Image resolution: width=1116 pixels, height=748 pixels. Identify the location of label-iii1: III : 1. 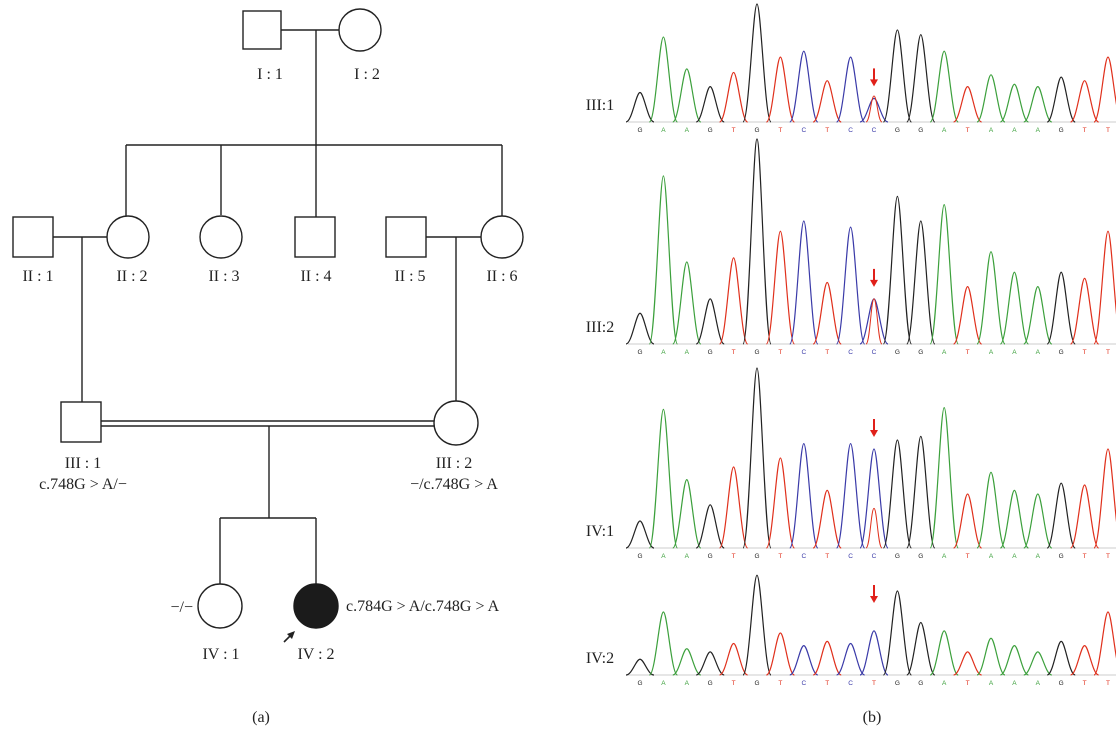
(83, 463).